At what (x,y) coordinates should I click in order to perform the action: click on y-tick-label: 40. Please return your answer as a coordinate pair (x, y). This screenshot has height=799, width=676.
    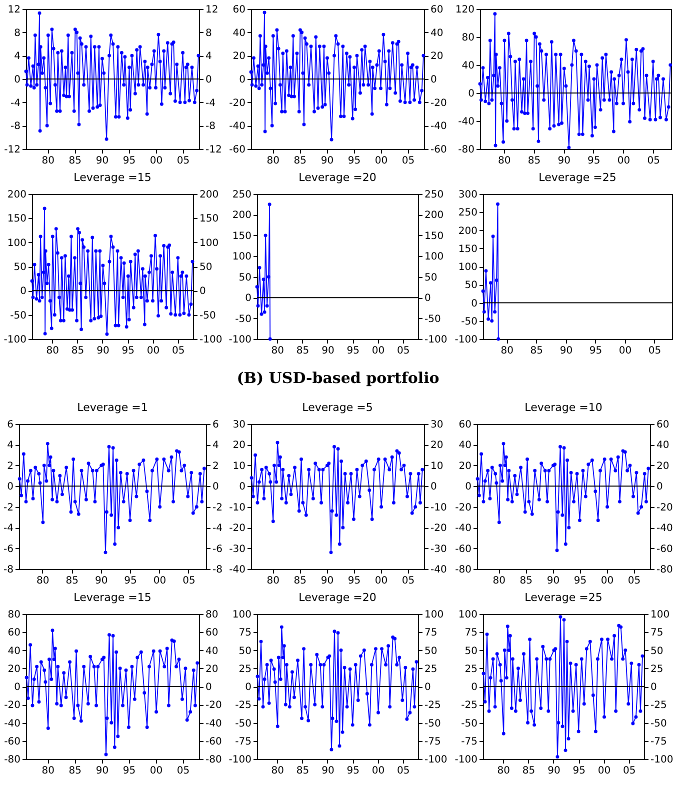
    Looking at the image, I should click on (465, 446).